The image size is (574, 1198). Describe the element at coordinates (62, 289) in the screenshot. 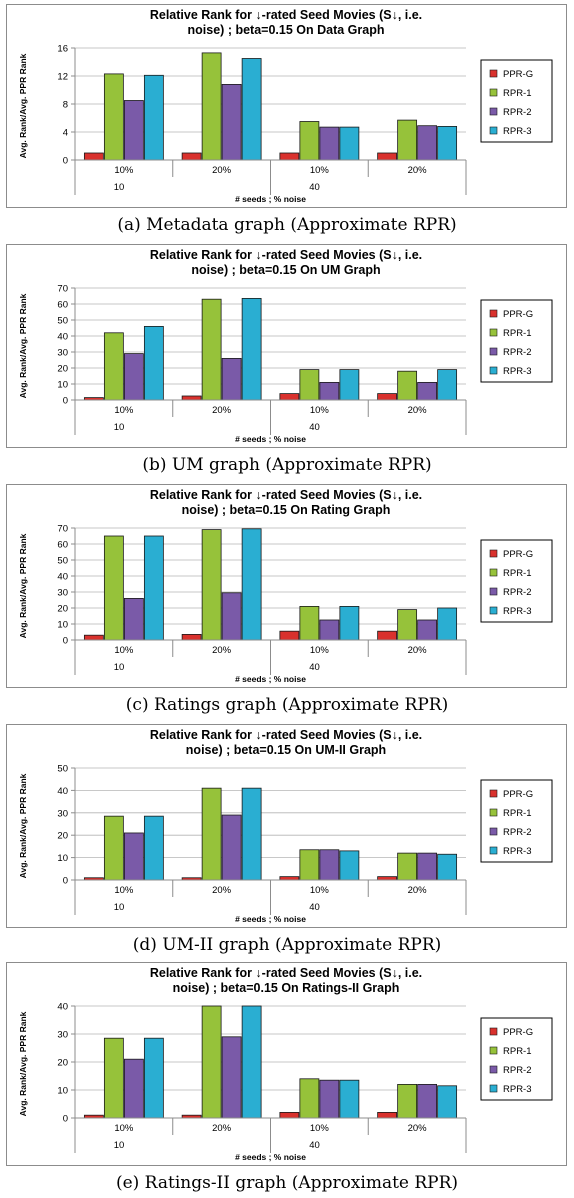

I see `y-tick-label: 70` at that location.